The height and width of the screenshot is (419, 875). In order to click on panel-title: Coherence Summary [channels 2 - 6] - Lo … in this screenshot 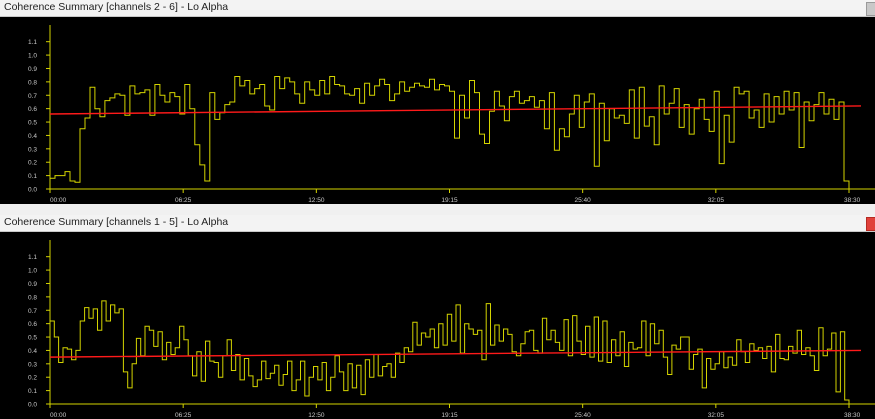, I will do `click(116, 7)`.